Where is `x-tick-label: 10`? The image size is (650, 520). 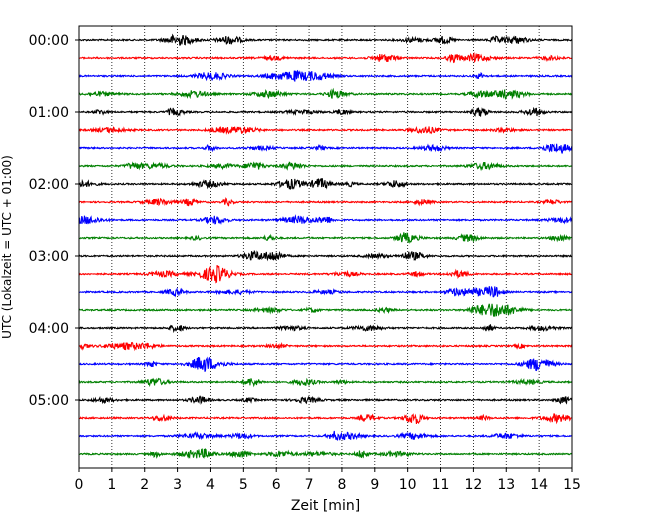 x-tick-label: 10 is located at coordinates (408, 485).